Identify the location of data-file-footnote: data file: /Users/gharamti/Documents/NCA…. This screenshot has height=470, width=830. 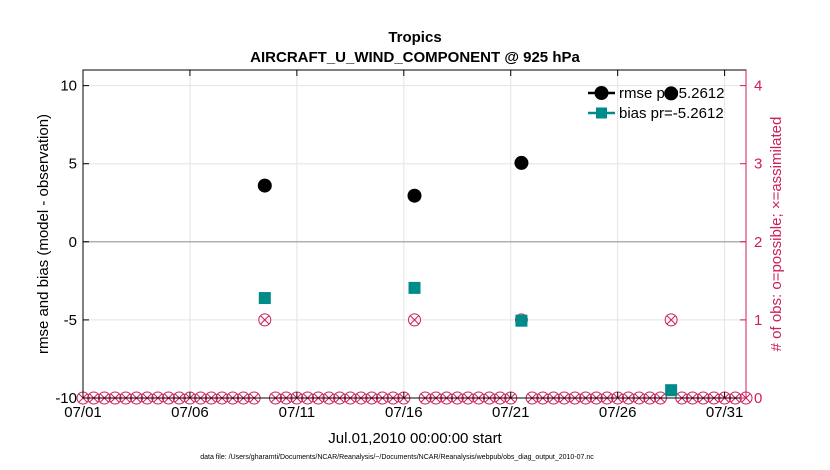
(397, 457).